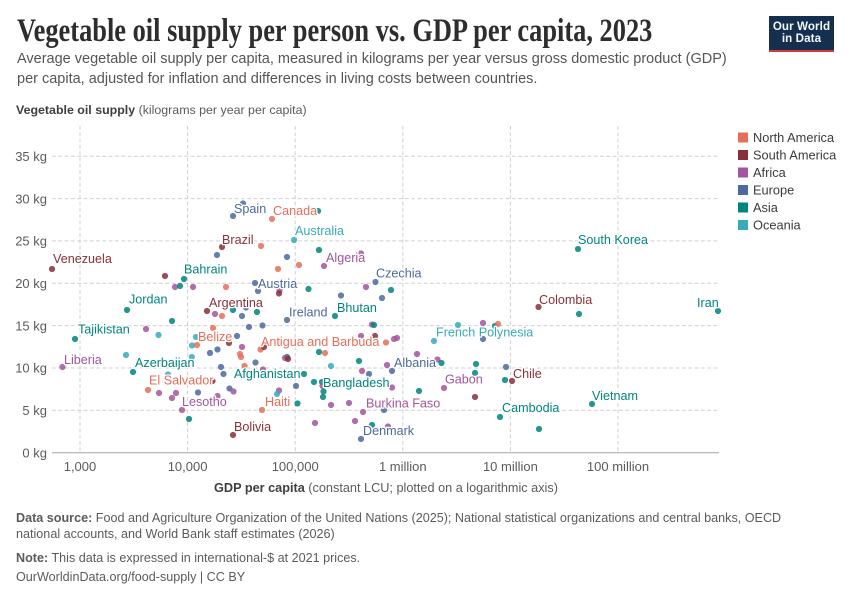  What do you see at coordinates (34, 452) in the screenshot?
I see `svg-text: 0 kg` at bounding box center [34, 452].